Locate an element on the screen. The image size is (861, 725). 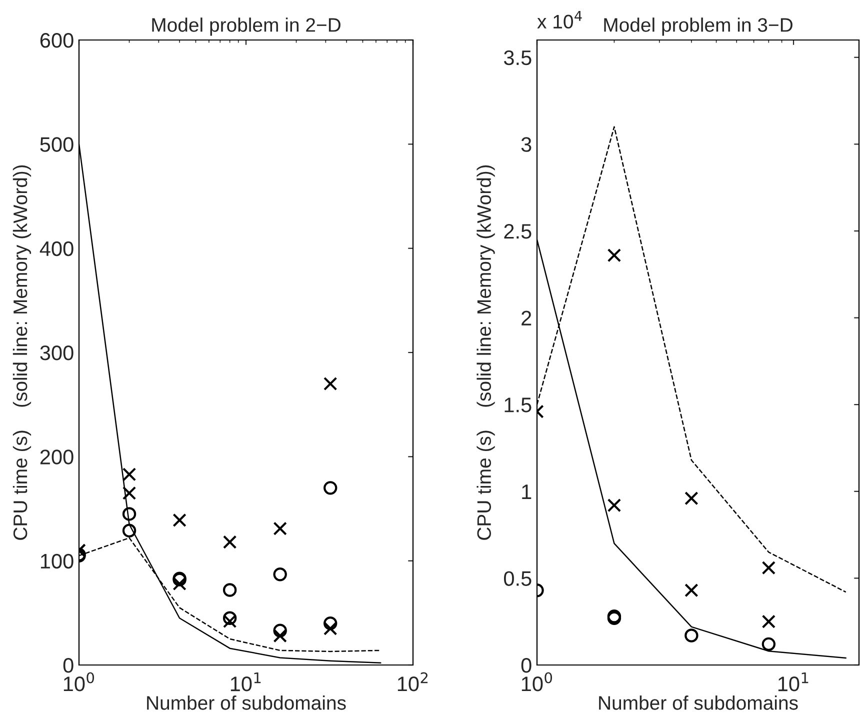
chart-title: Model problem in 3−D is located at coordinates (698, 27).